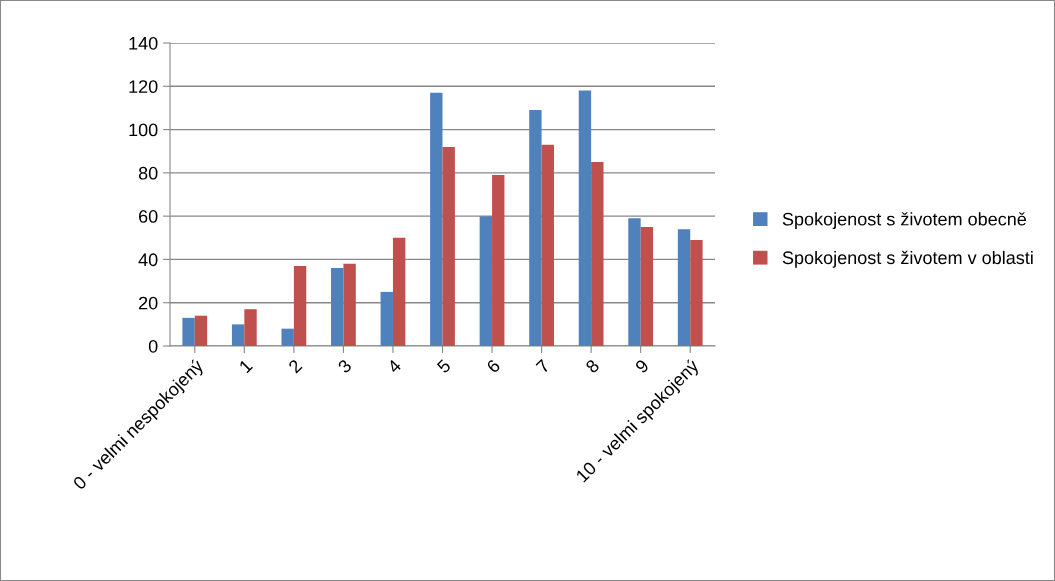 Image resolution: width=1055 pixels, height=581 pixels. I want to click on y-tick-label: 80, so click(148, 173).